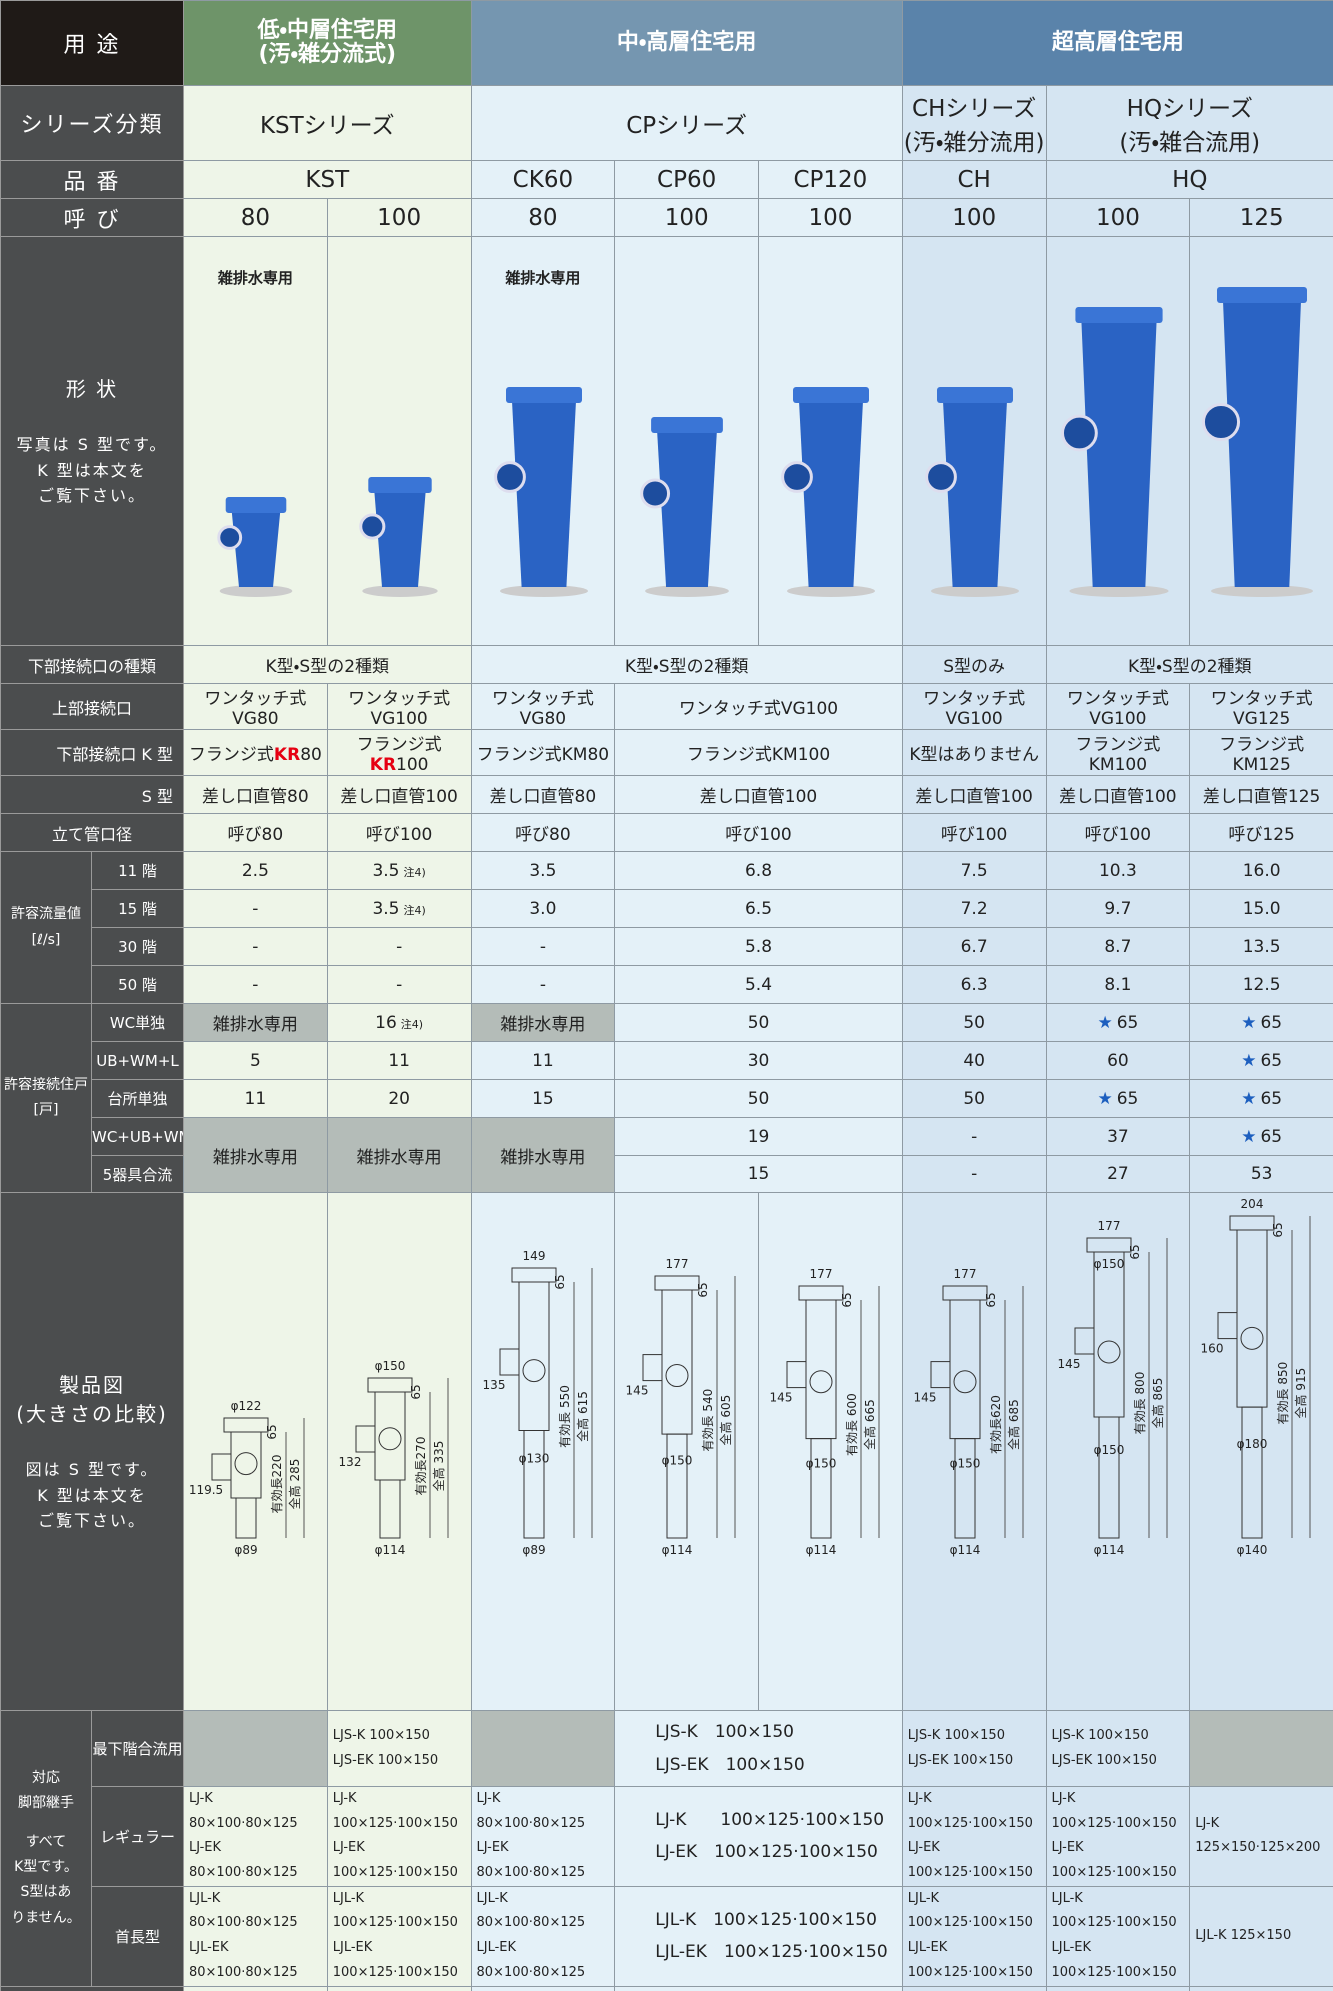  I want to click on cell-text: CHシリーズ (汚・雑分流用), so click(974, 126).